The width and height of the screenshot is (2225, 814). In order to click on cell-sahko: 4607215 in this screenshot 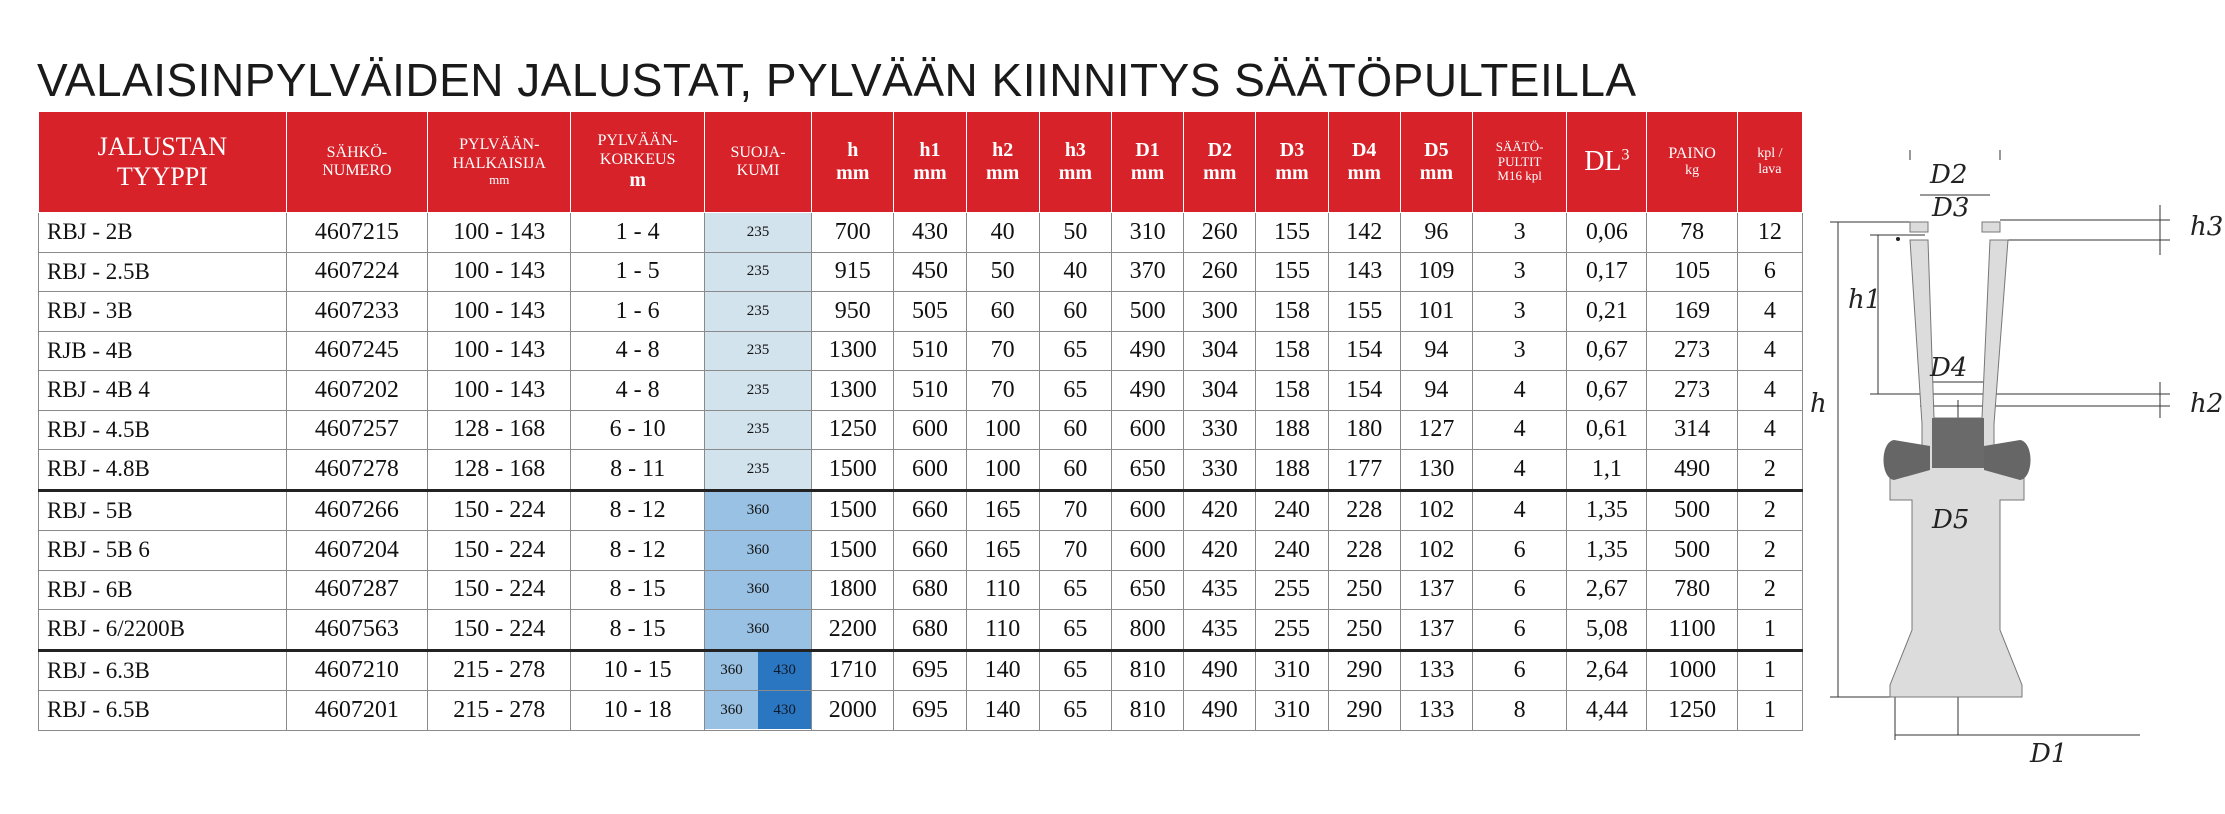, I will do `click(357, 232)`.